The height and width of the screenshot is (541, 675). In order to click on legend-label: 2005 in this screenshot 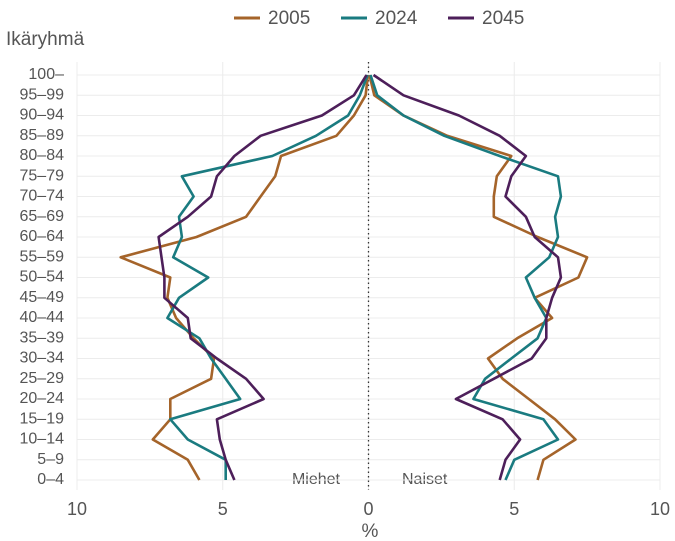, I will do `click(289, 18)`.